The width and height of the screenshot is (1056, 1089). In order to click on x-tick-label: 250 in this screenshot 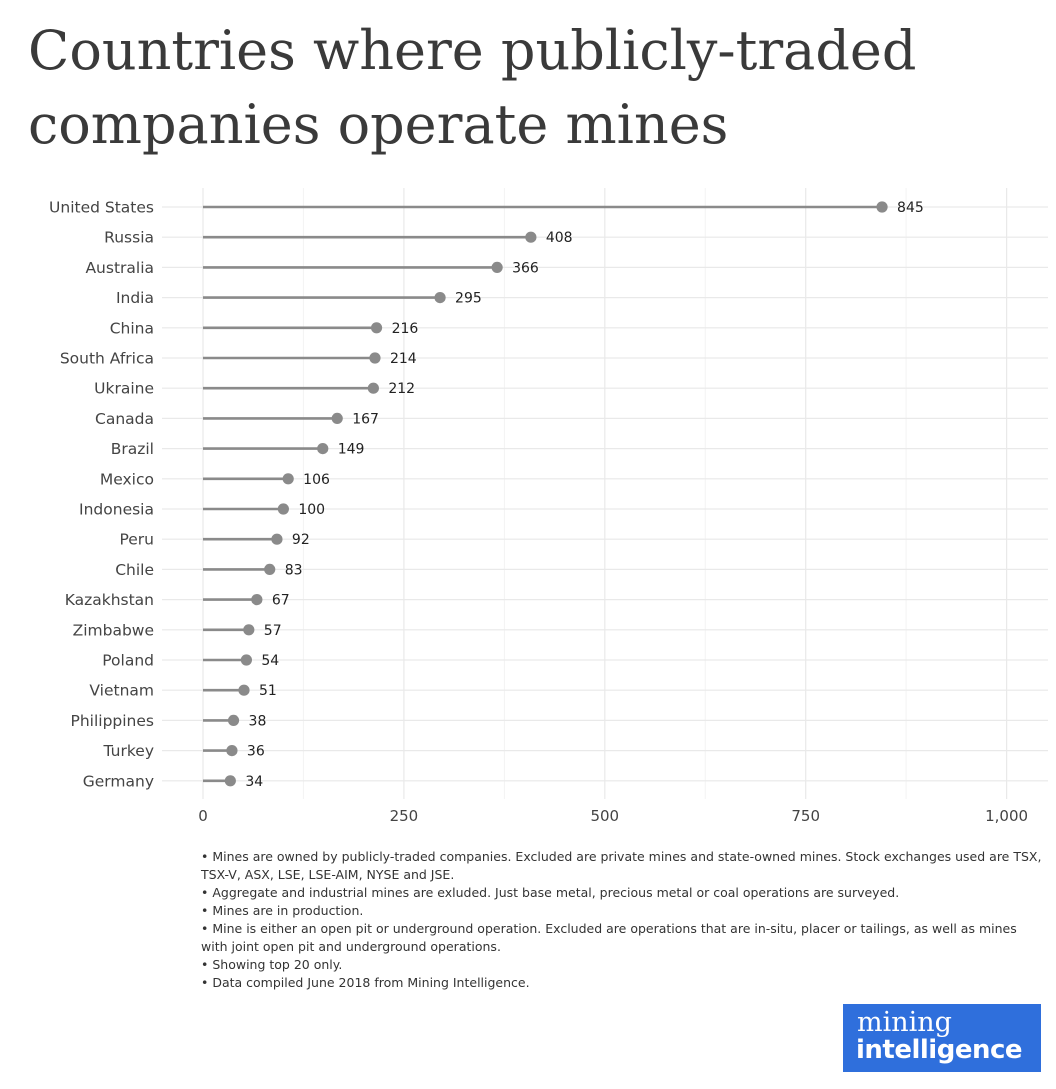, I will do `click(404, 816)`.